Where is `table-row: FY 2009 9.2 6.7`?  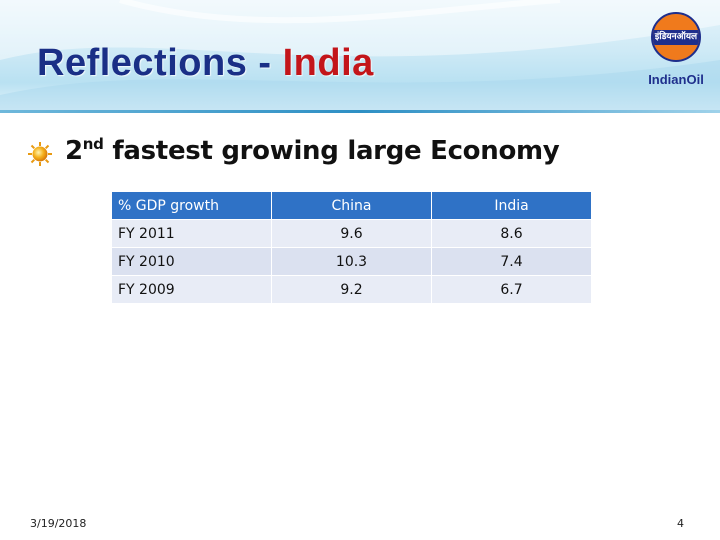 table-row: FY 2009 9.2 6.7 is located at coordinates (351, 289).